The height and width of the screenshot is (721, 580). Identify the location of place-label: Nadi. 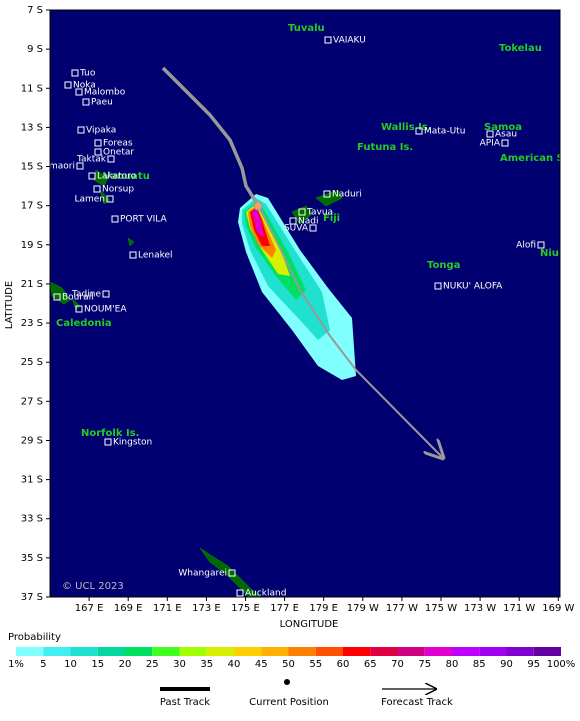
(308, 222).